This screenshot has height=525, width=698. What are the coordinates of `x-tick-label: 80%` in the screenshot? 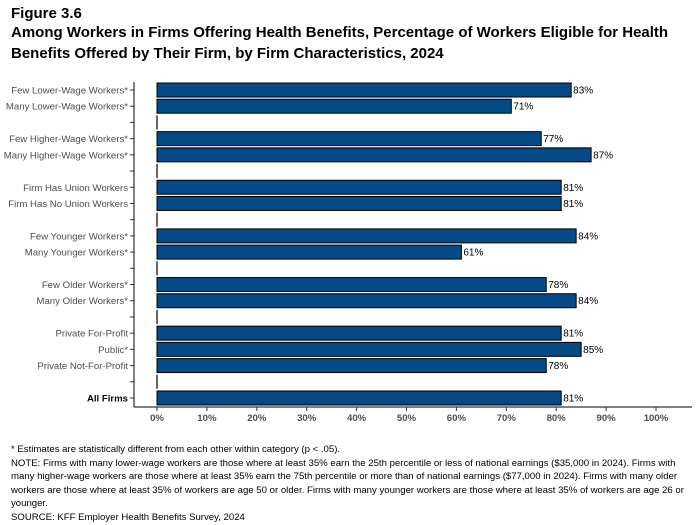 It's located at (557, 418).